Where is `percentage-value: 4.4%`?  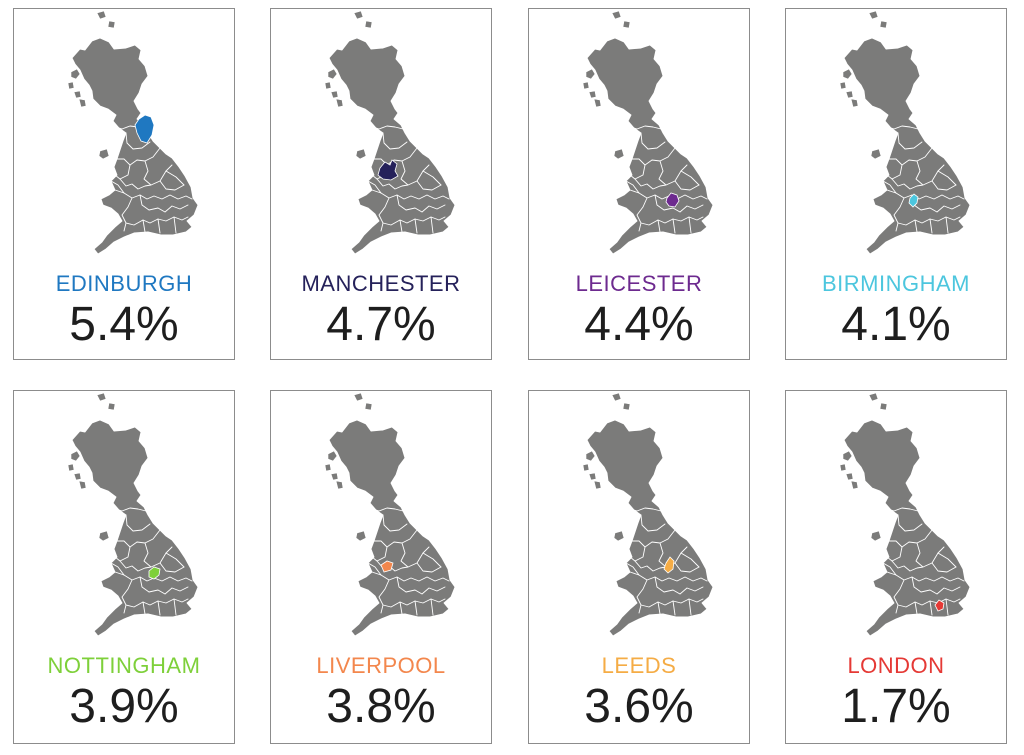 percentage-value: 4.4% is located at coordinates (639, 324).